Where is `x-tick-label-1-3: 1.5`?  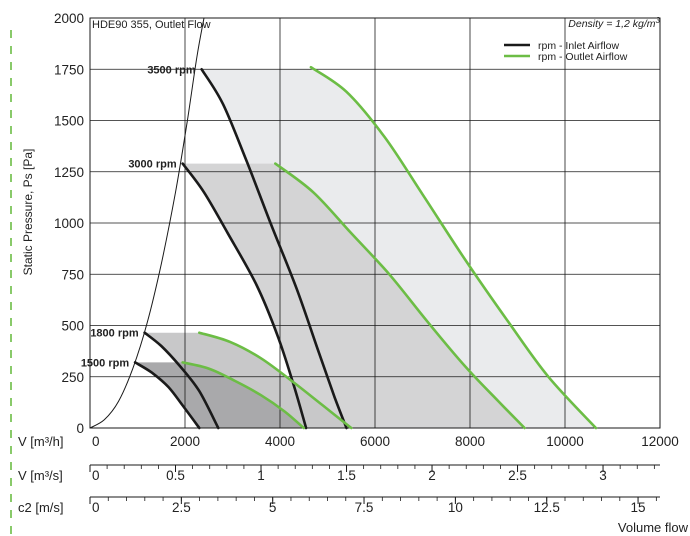
x-tick-label-1-3: 1.5 is located at coordinates (346, 475).